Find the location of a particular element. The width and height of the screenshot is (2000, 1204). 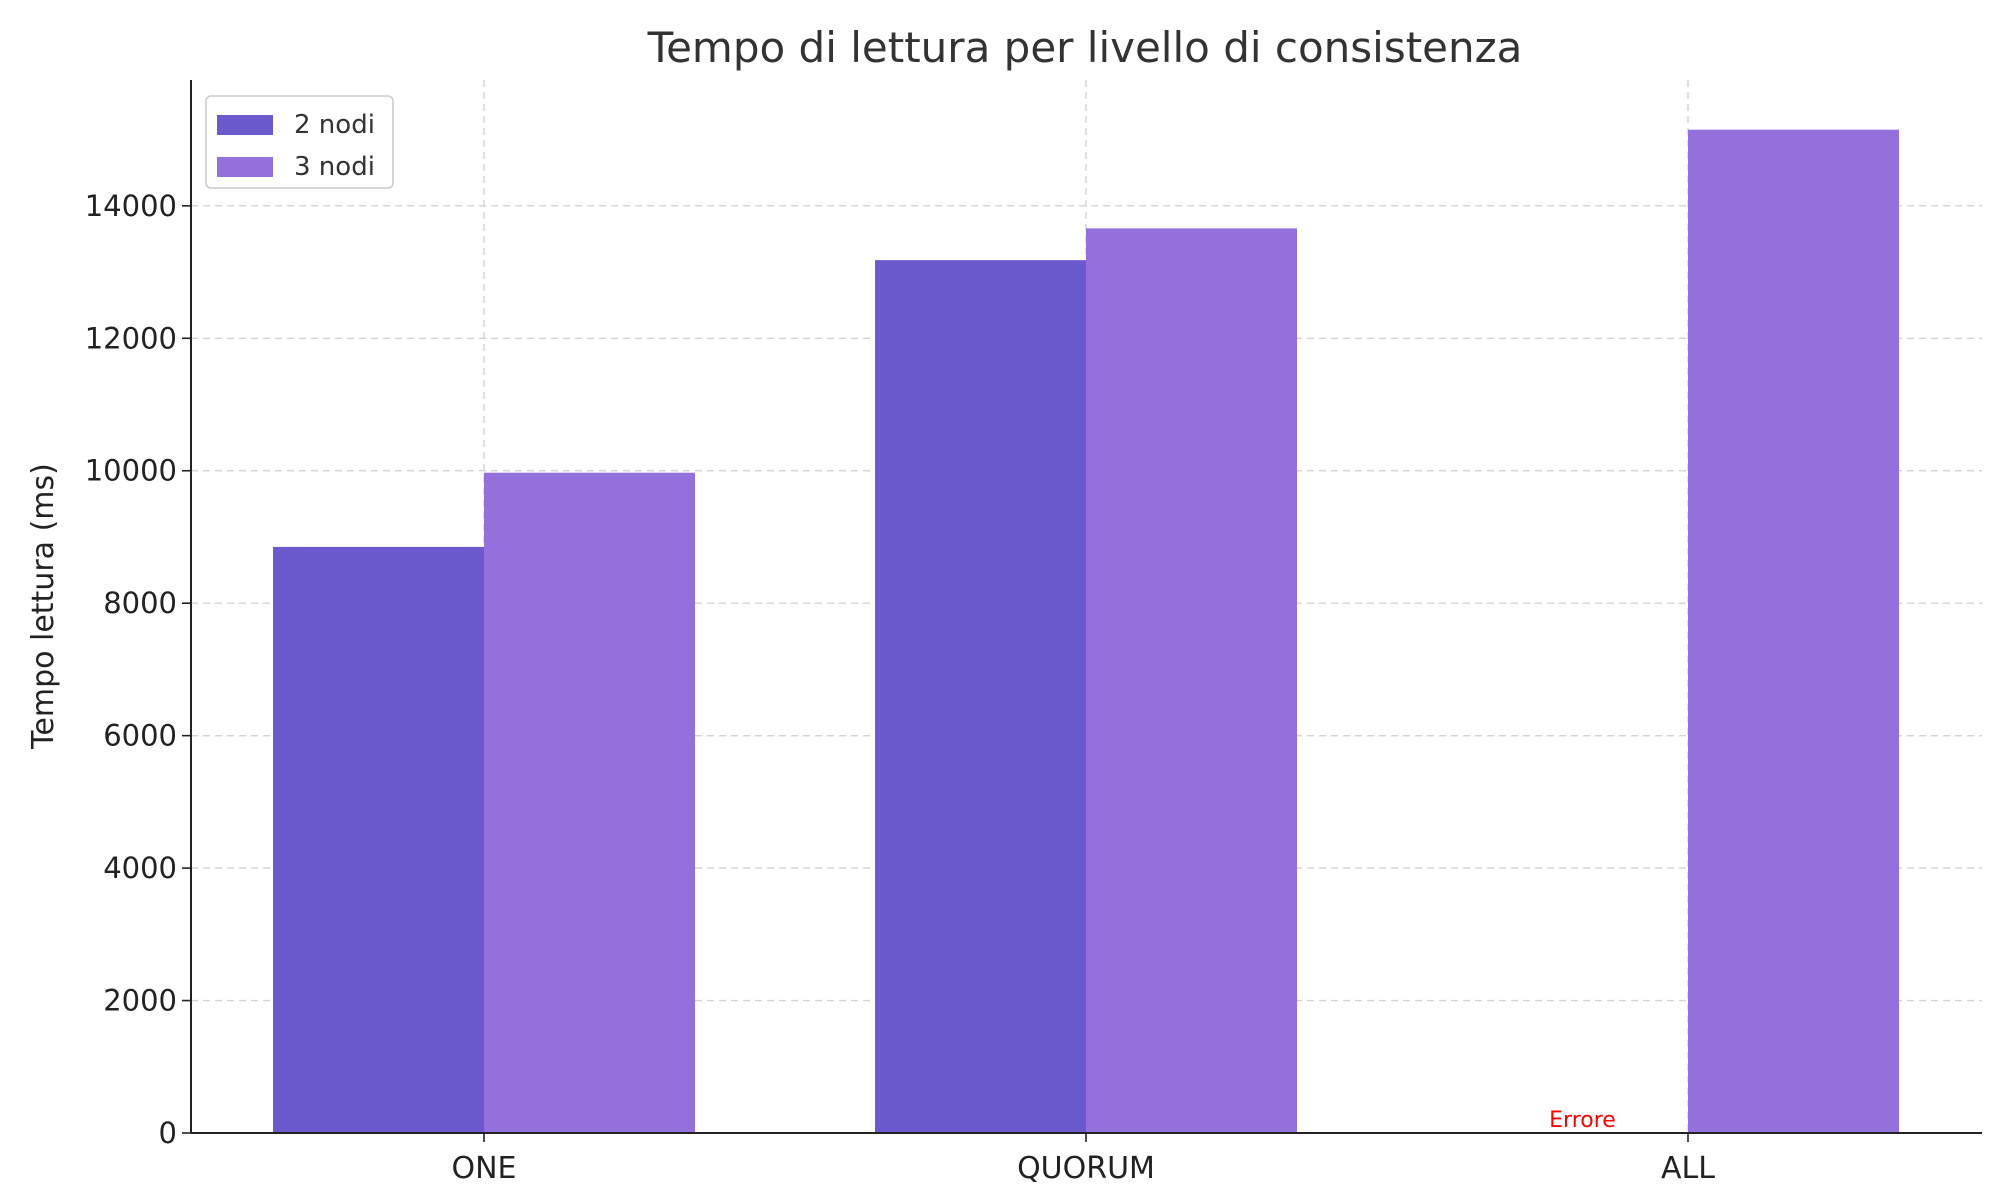

legend-label: 2 nodi is located at coordinates (334, 125).